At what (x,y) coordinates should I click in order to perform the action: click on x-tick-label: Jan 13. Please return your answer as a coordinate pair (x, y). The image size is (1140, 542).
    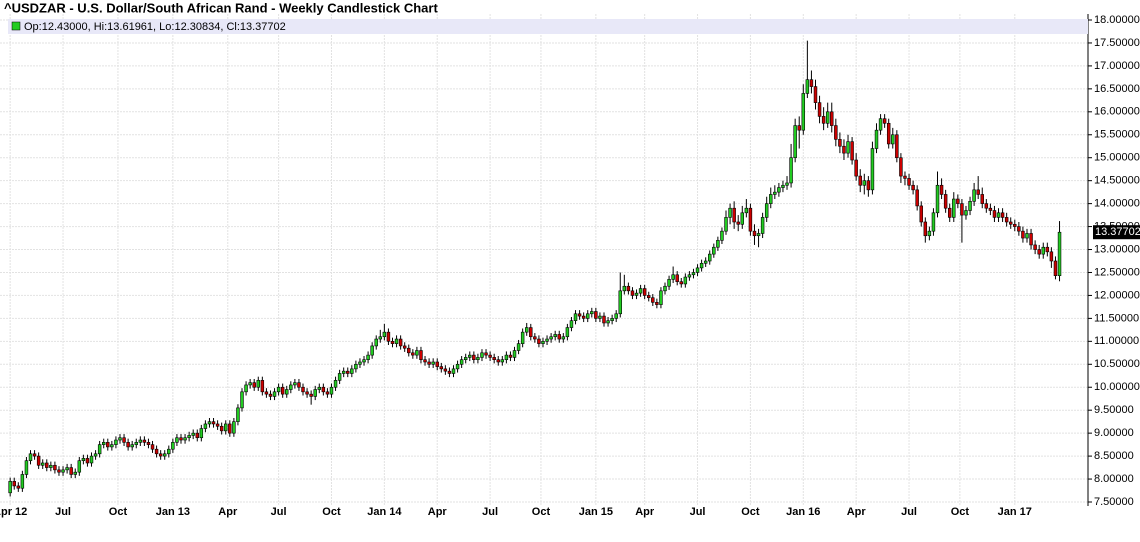
    Looking at the image, I should click on (173, 512).